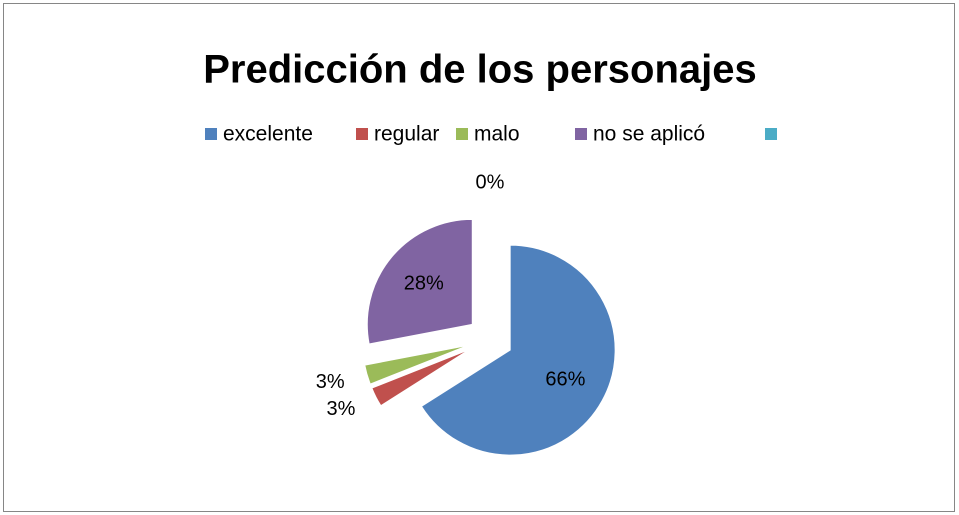 This screenshot has width=959, height=515. Describe the element at coordinates (480, 70) in the screenshot. I see `chart-title: Predicción de los personajes` at that location.